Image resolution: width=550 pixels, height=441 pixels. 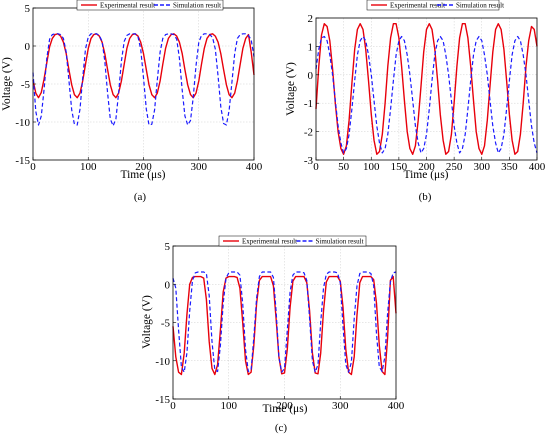 I want to click on x-tick-label: 50, so click(x=344, y=167).